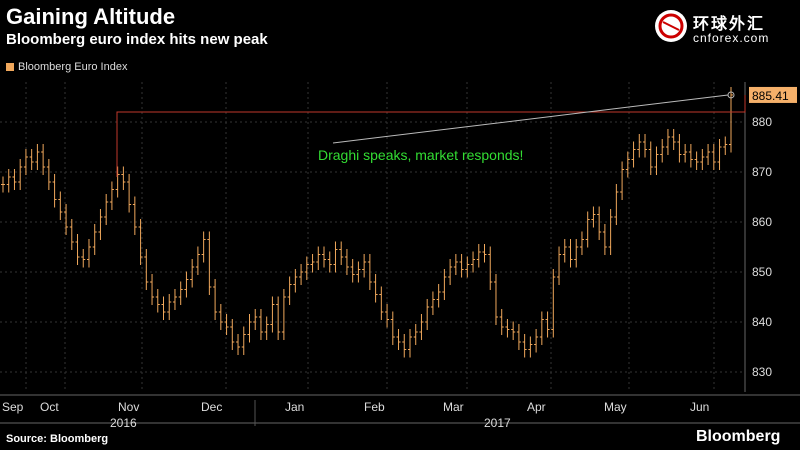  I want to click on x-tick-label: Feb, so click(374, 407).